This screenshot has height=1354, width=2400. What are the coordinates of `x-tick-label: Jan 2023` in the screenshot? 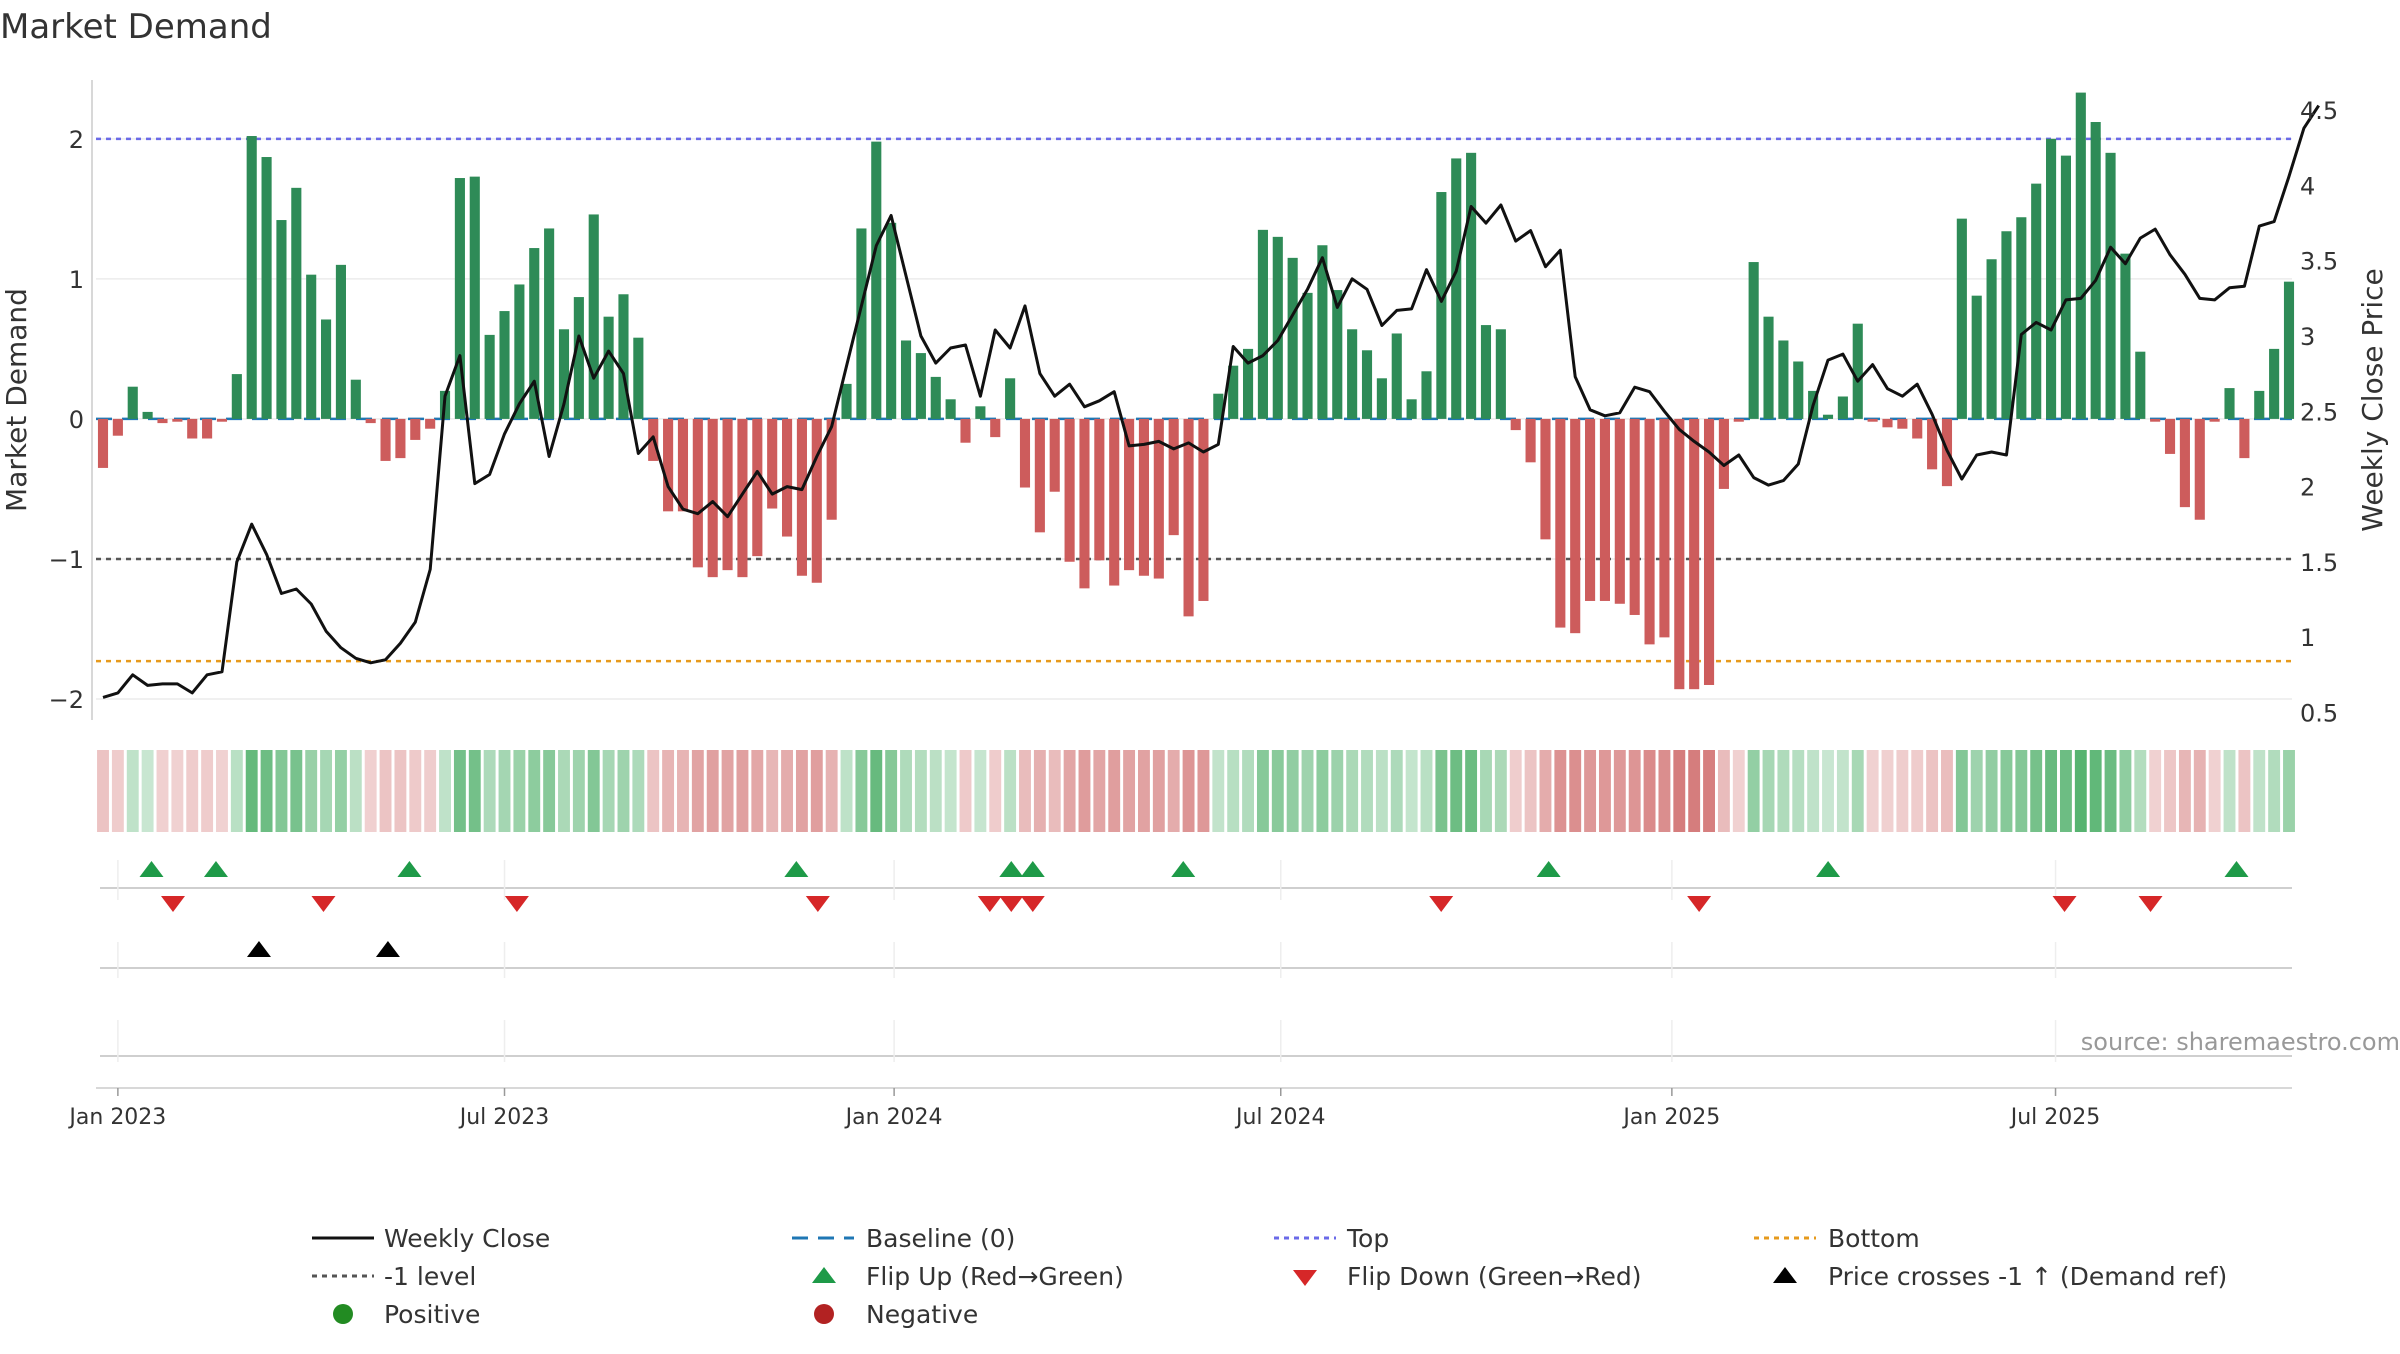 It's located at (116, 1117).